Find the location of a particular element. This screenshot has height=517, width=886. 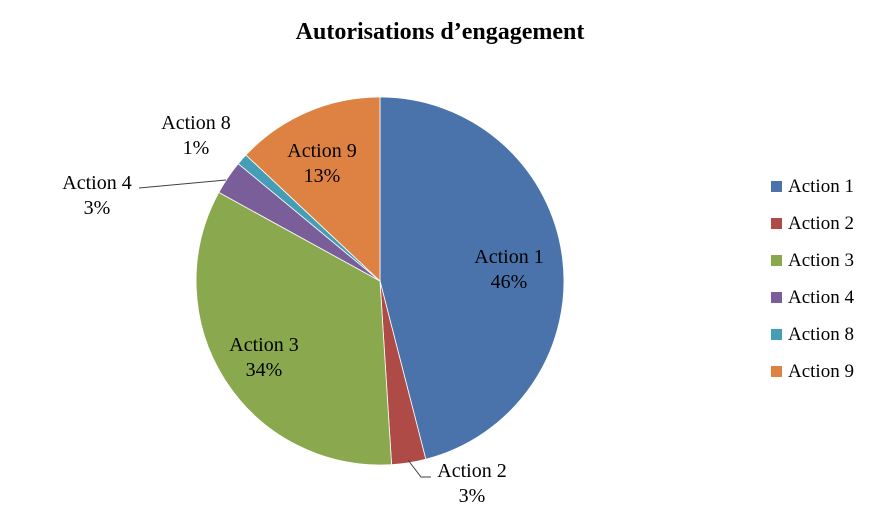

chart-title: Autorisations d’engagement is located at coordinates (440, 32).